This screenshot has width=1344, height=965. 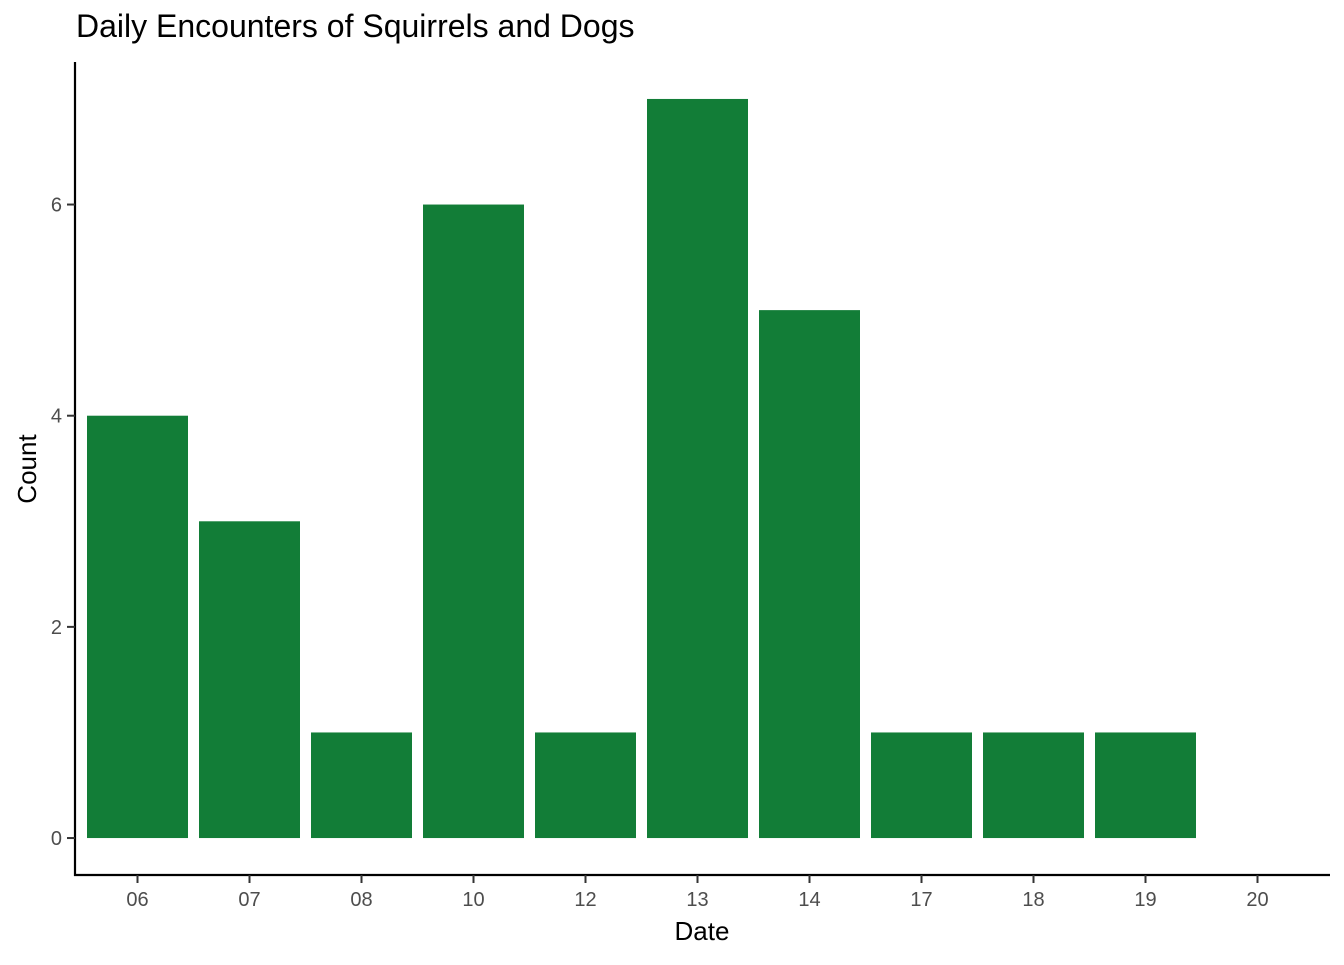 I want to click on chart-title: Daily Encounters of Squirrels and Dogs, so click(x=355, y=26).